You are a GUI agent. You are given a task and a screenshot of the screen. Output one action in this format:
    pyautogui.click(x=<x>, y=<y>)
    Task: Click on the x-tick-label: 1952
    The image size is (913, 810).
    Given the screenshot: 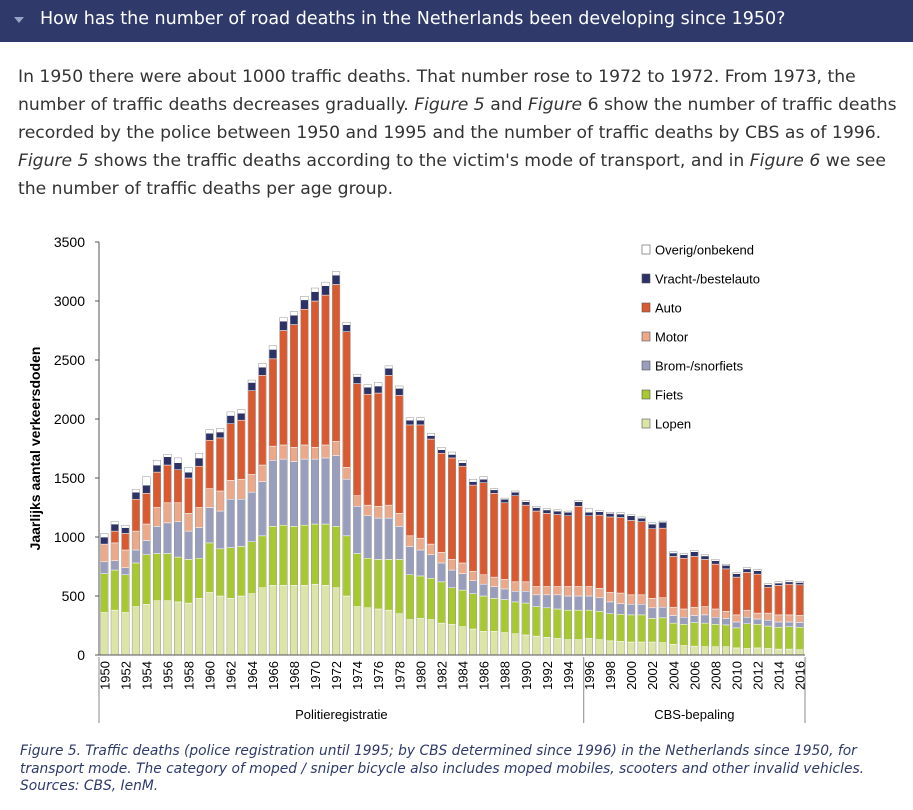 What is the action you would take?
    pyautogui.click(x=125, y=675)
    